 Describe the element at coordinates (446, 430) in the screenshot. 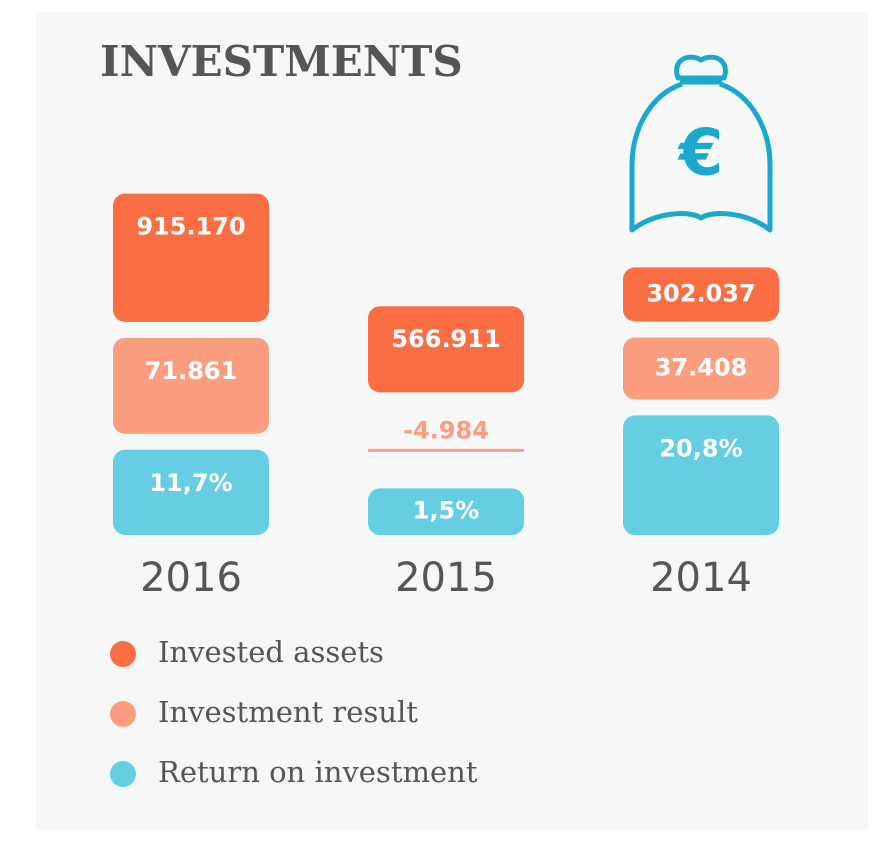

I see `value-label: -4.984` at that location.